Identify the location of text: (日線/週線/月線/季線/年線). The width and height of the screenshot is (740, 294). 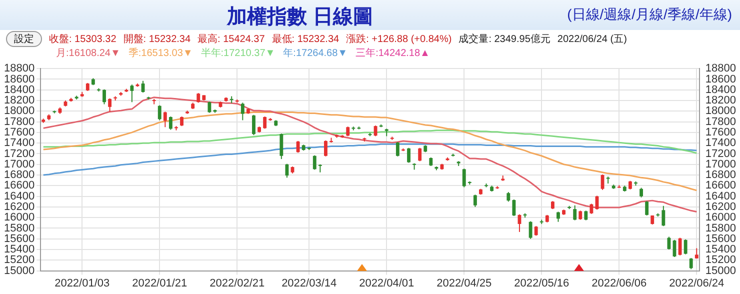
(649, 15).